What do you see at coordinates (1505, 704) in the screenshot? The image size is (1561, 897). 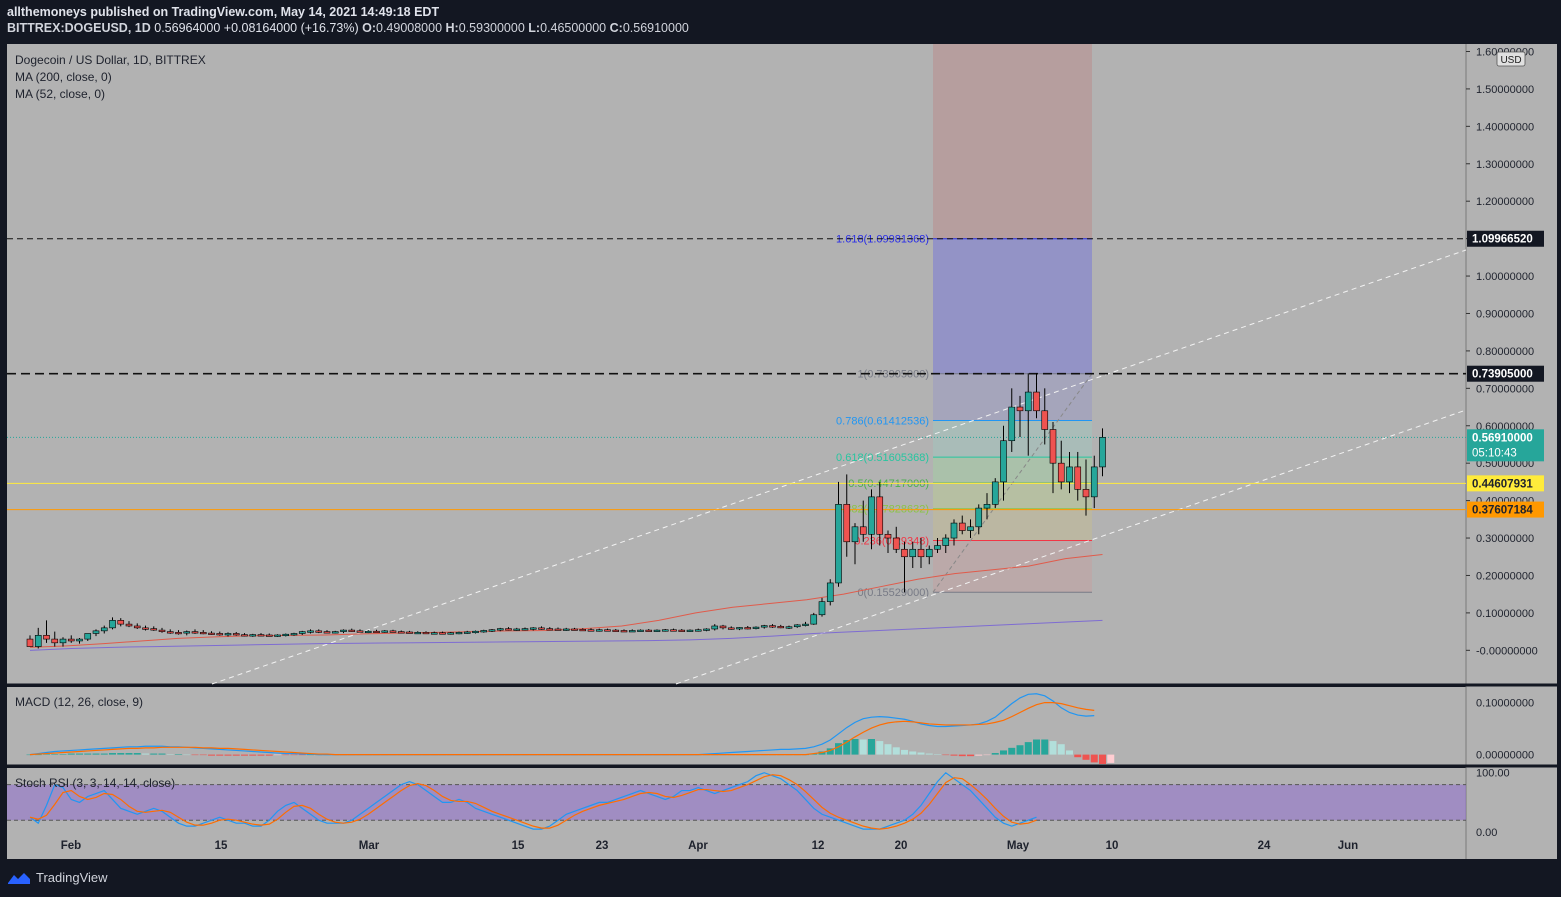 I see `macd-y-tick: 0.10000000` at bounding box center [1505, 704].